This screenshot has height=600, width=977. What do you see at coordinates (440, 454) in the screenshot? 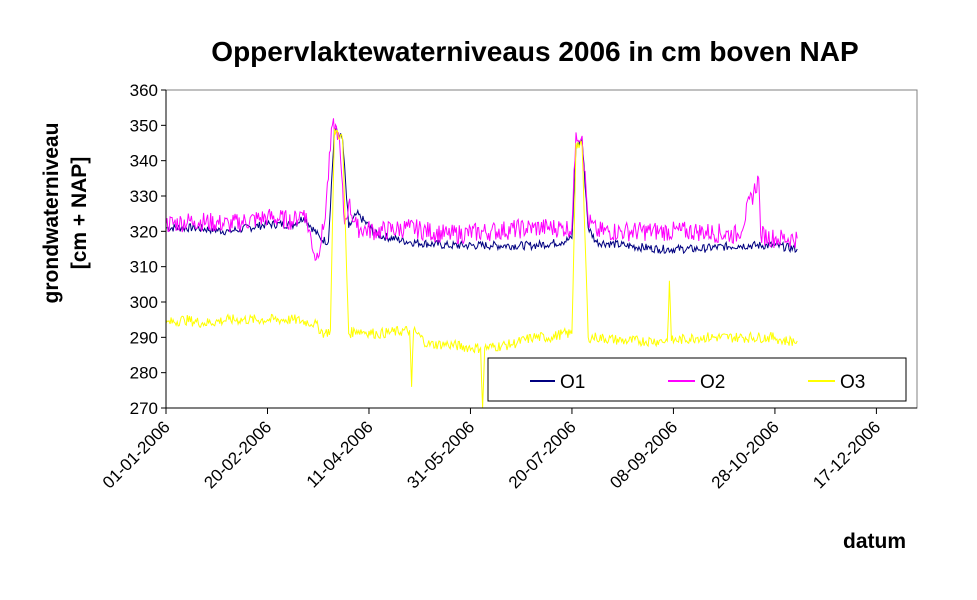
I see `x-tick-label: 31-05-2006` at bounding box center [440, 454].